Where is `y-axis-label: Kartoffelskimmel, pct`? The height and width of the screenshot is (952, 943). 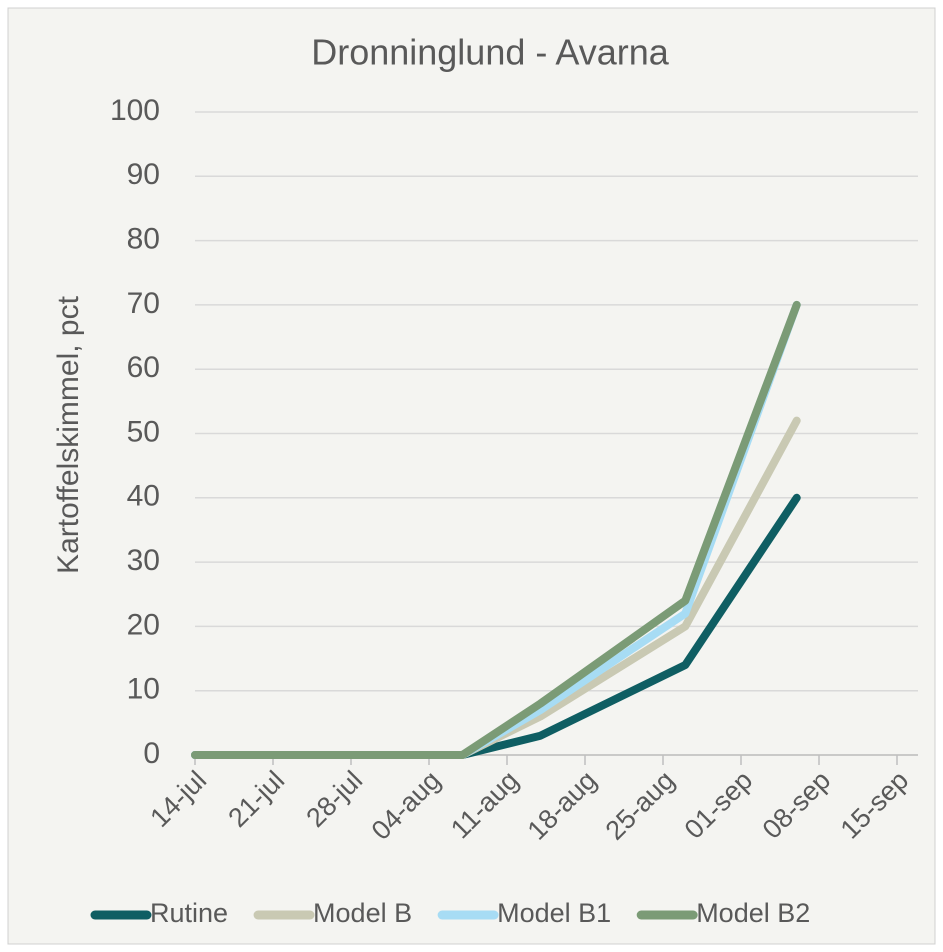 y-axis-label: Kartoffelskimmel, pct is located at coordinates (68, 434).